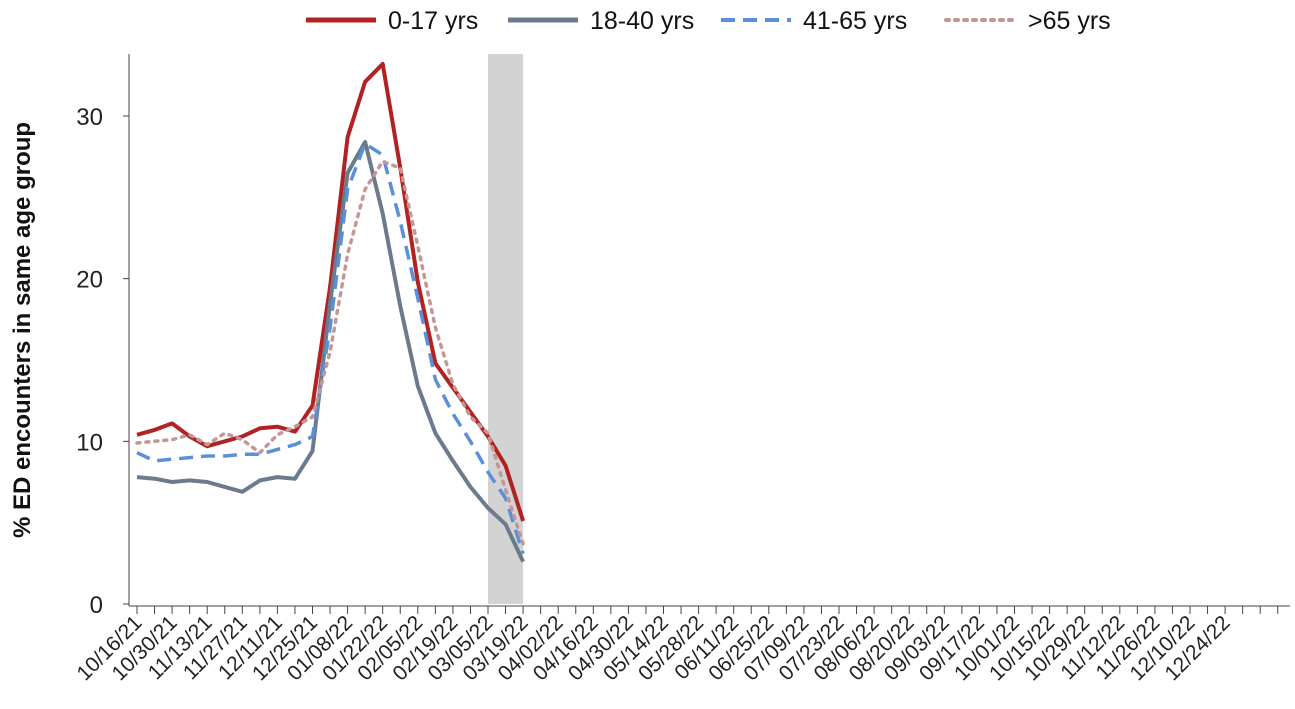  I want to click on y-tick-label: 0, so click(96, 605).